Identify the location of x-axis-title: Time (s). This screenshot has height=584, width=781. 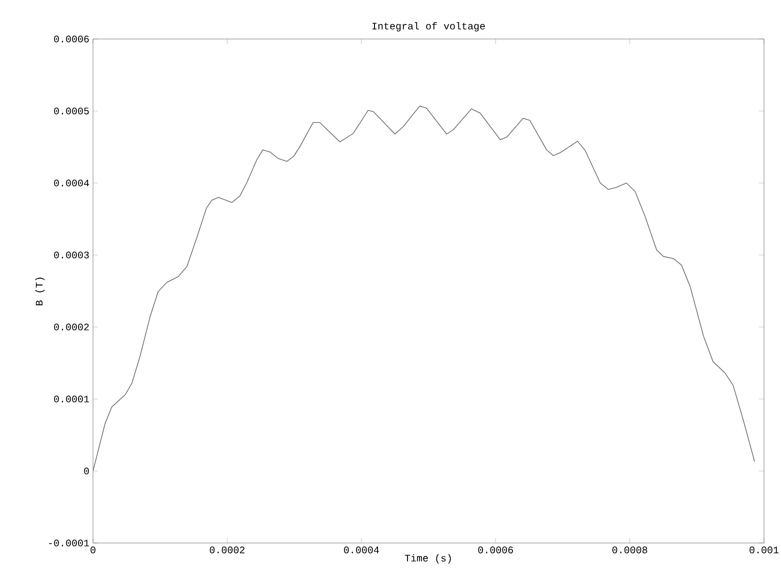
(427, 559).